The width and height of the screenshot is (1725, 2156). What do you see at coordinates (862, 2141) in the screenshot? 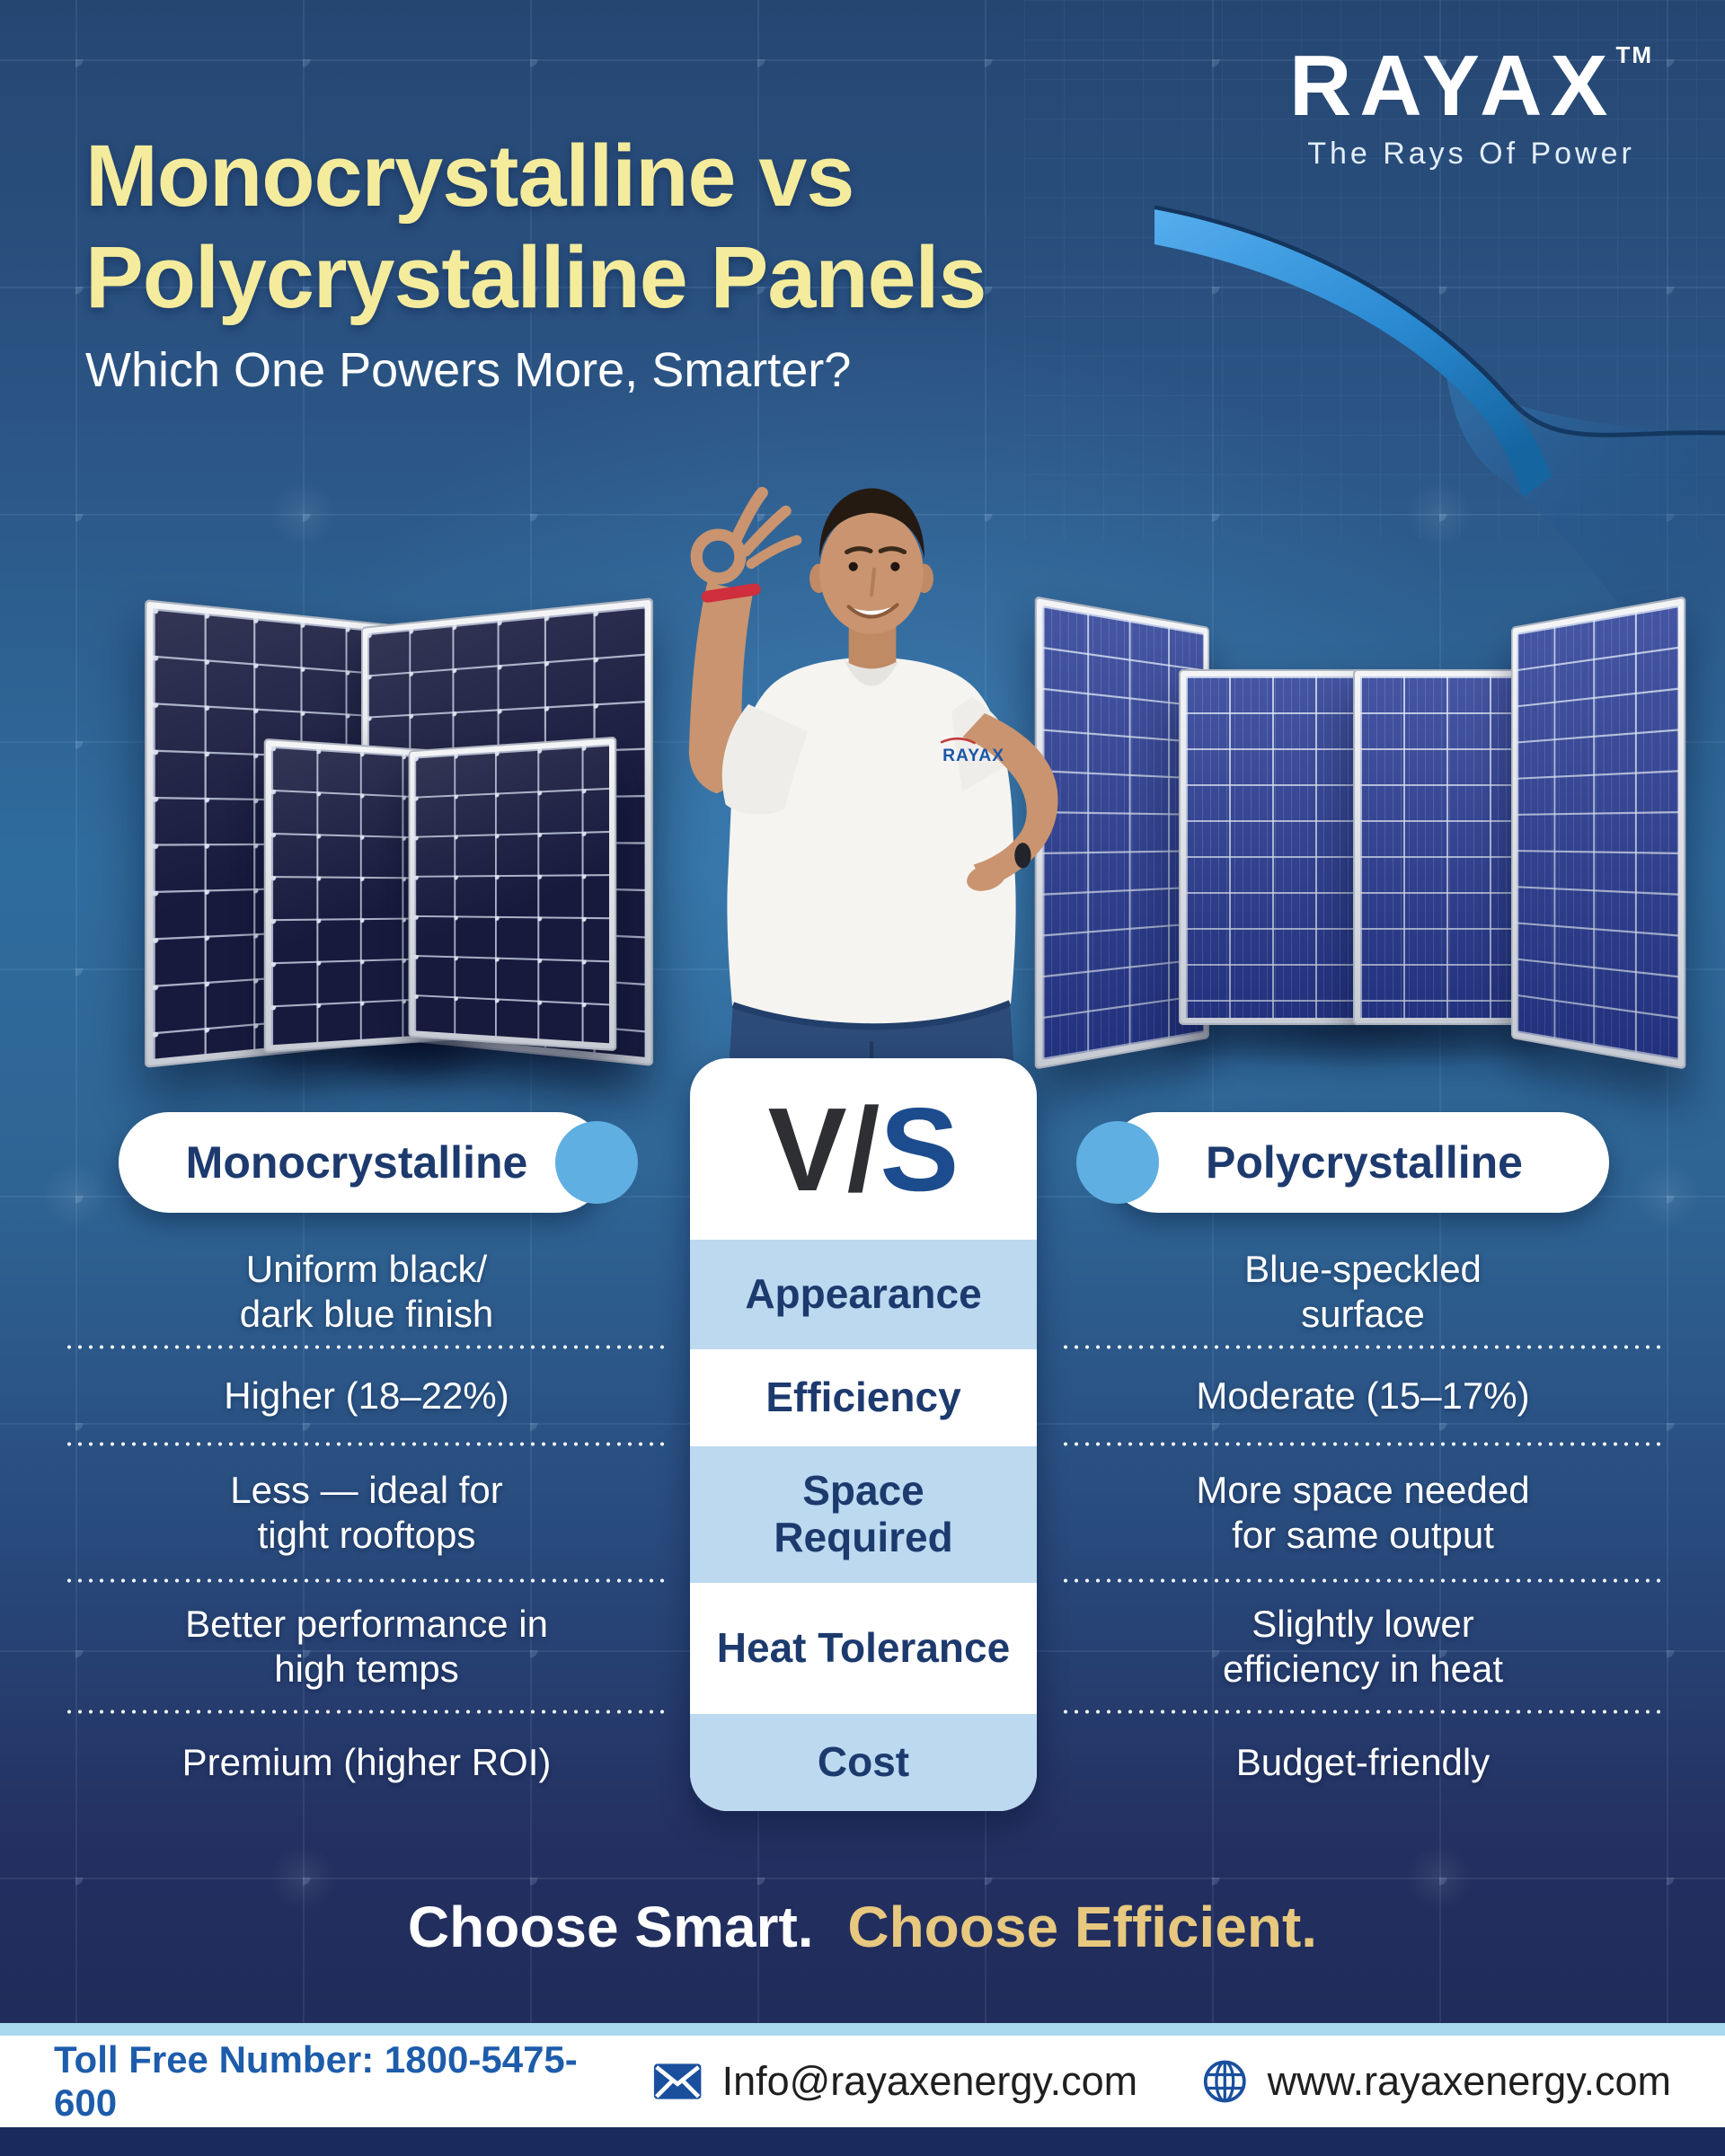
I see `footer-bottom-strip` at bounding box center [862, 2141].